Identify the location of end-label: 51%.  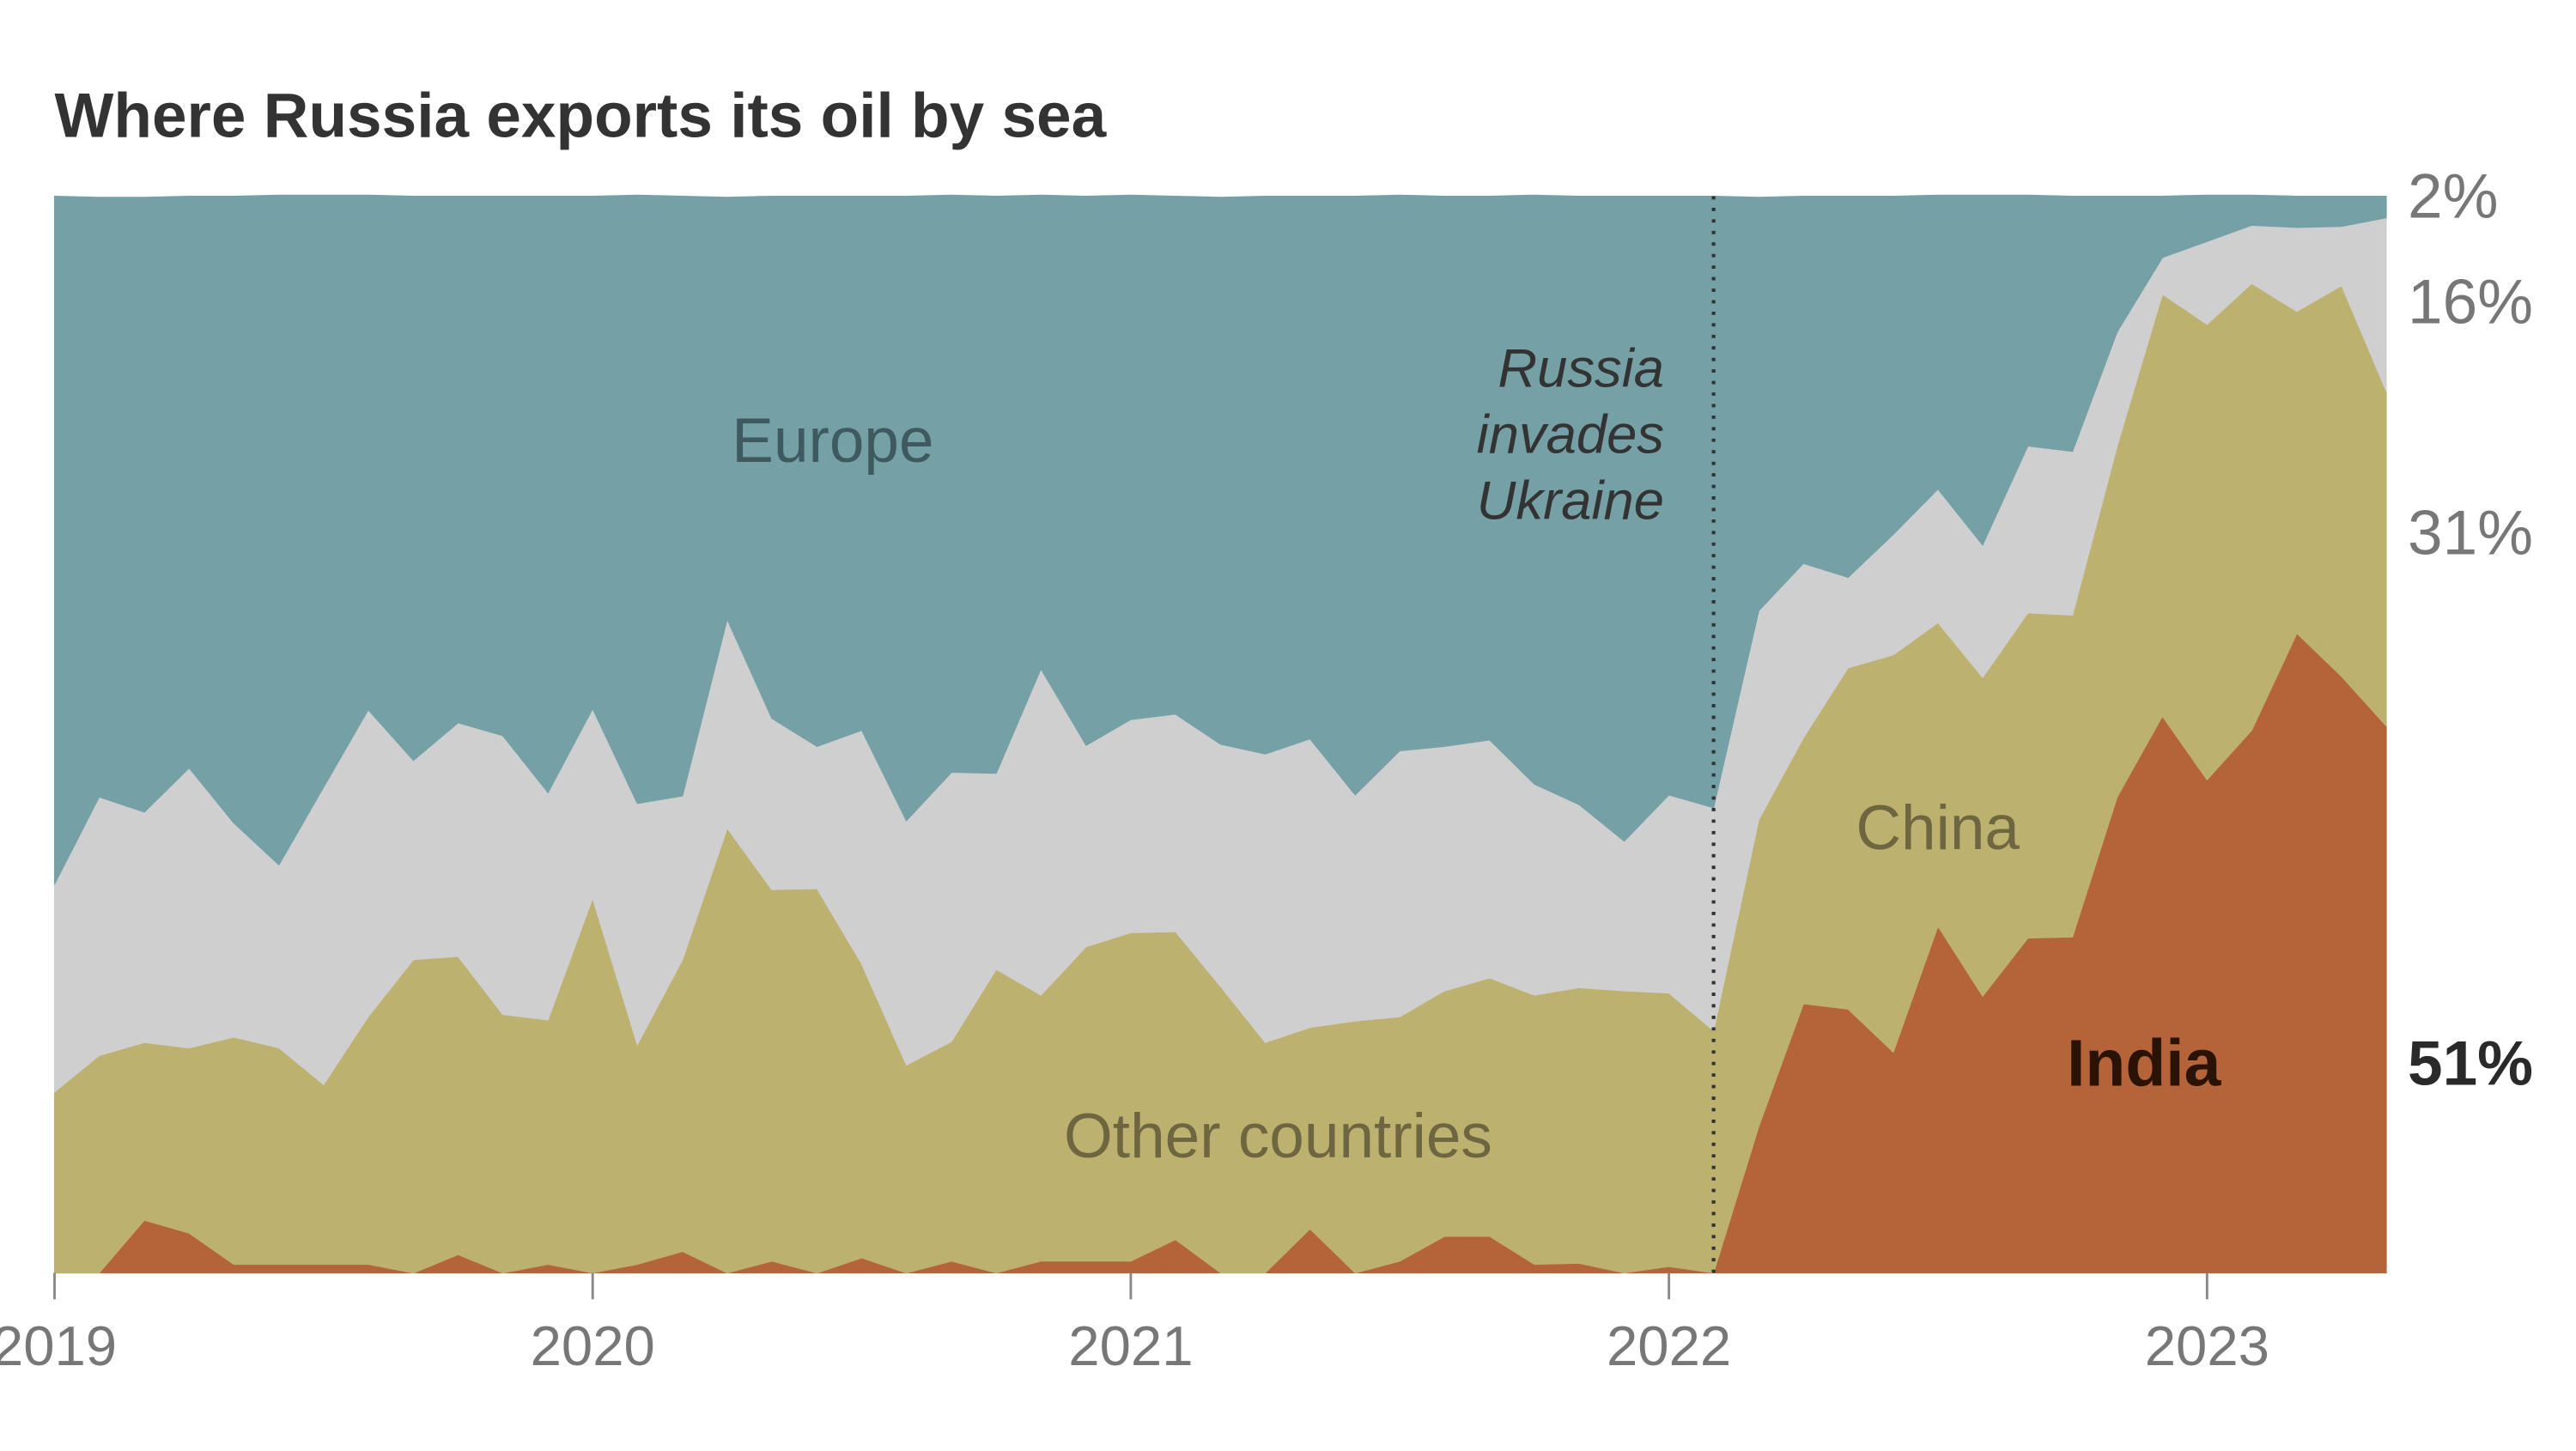
(2470, 1064).